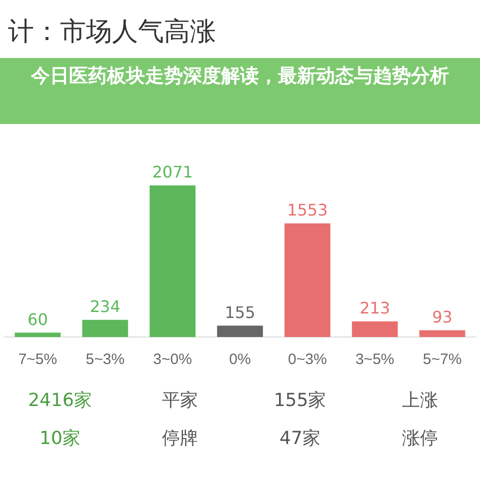 Image resolution: width=480 pixels, height=480 pixels. Describe the element at coordinates (105, 359) in the screenshot. I see `x-tick-label: 5~3%` at that location.